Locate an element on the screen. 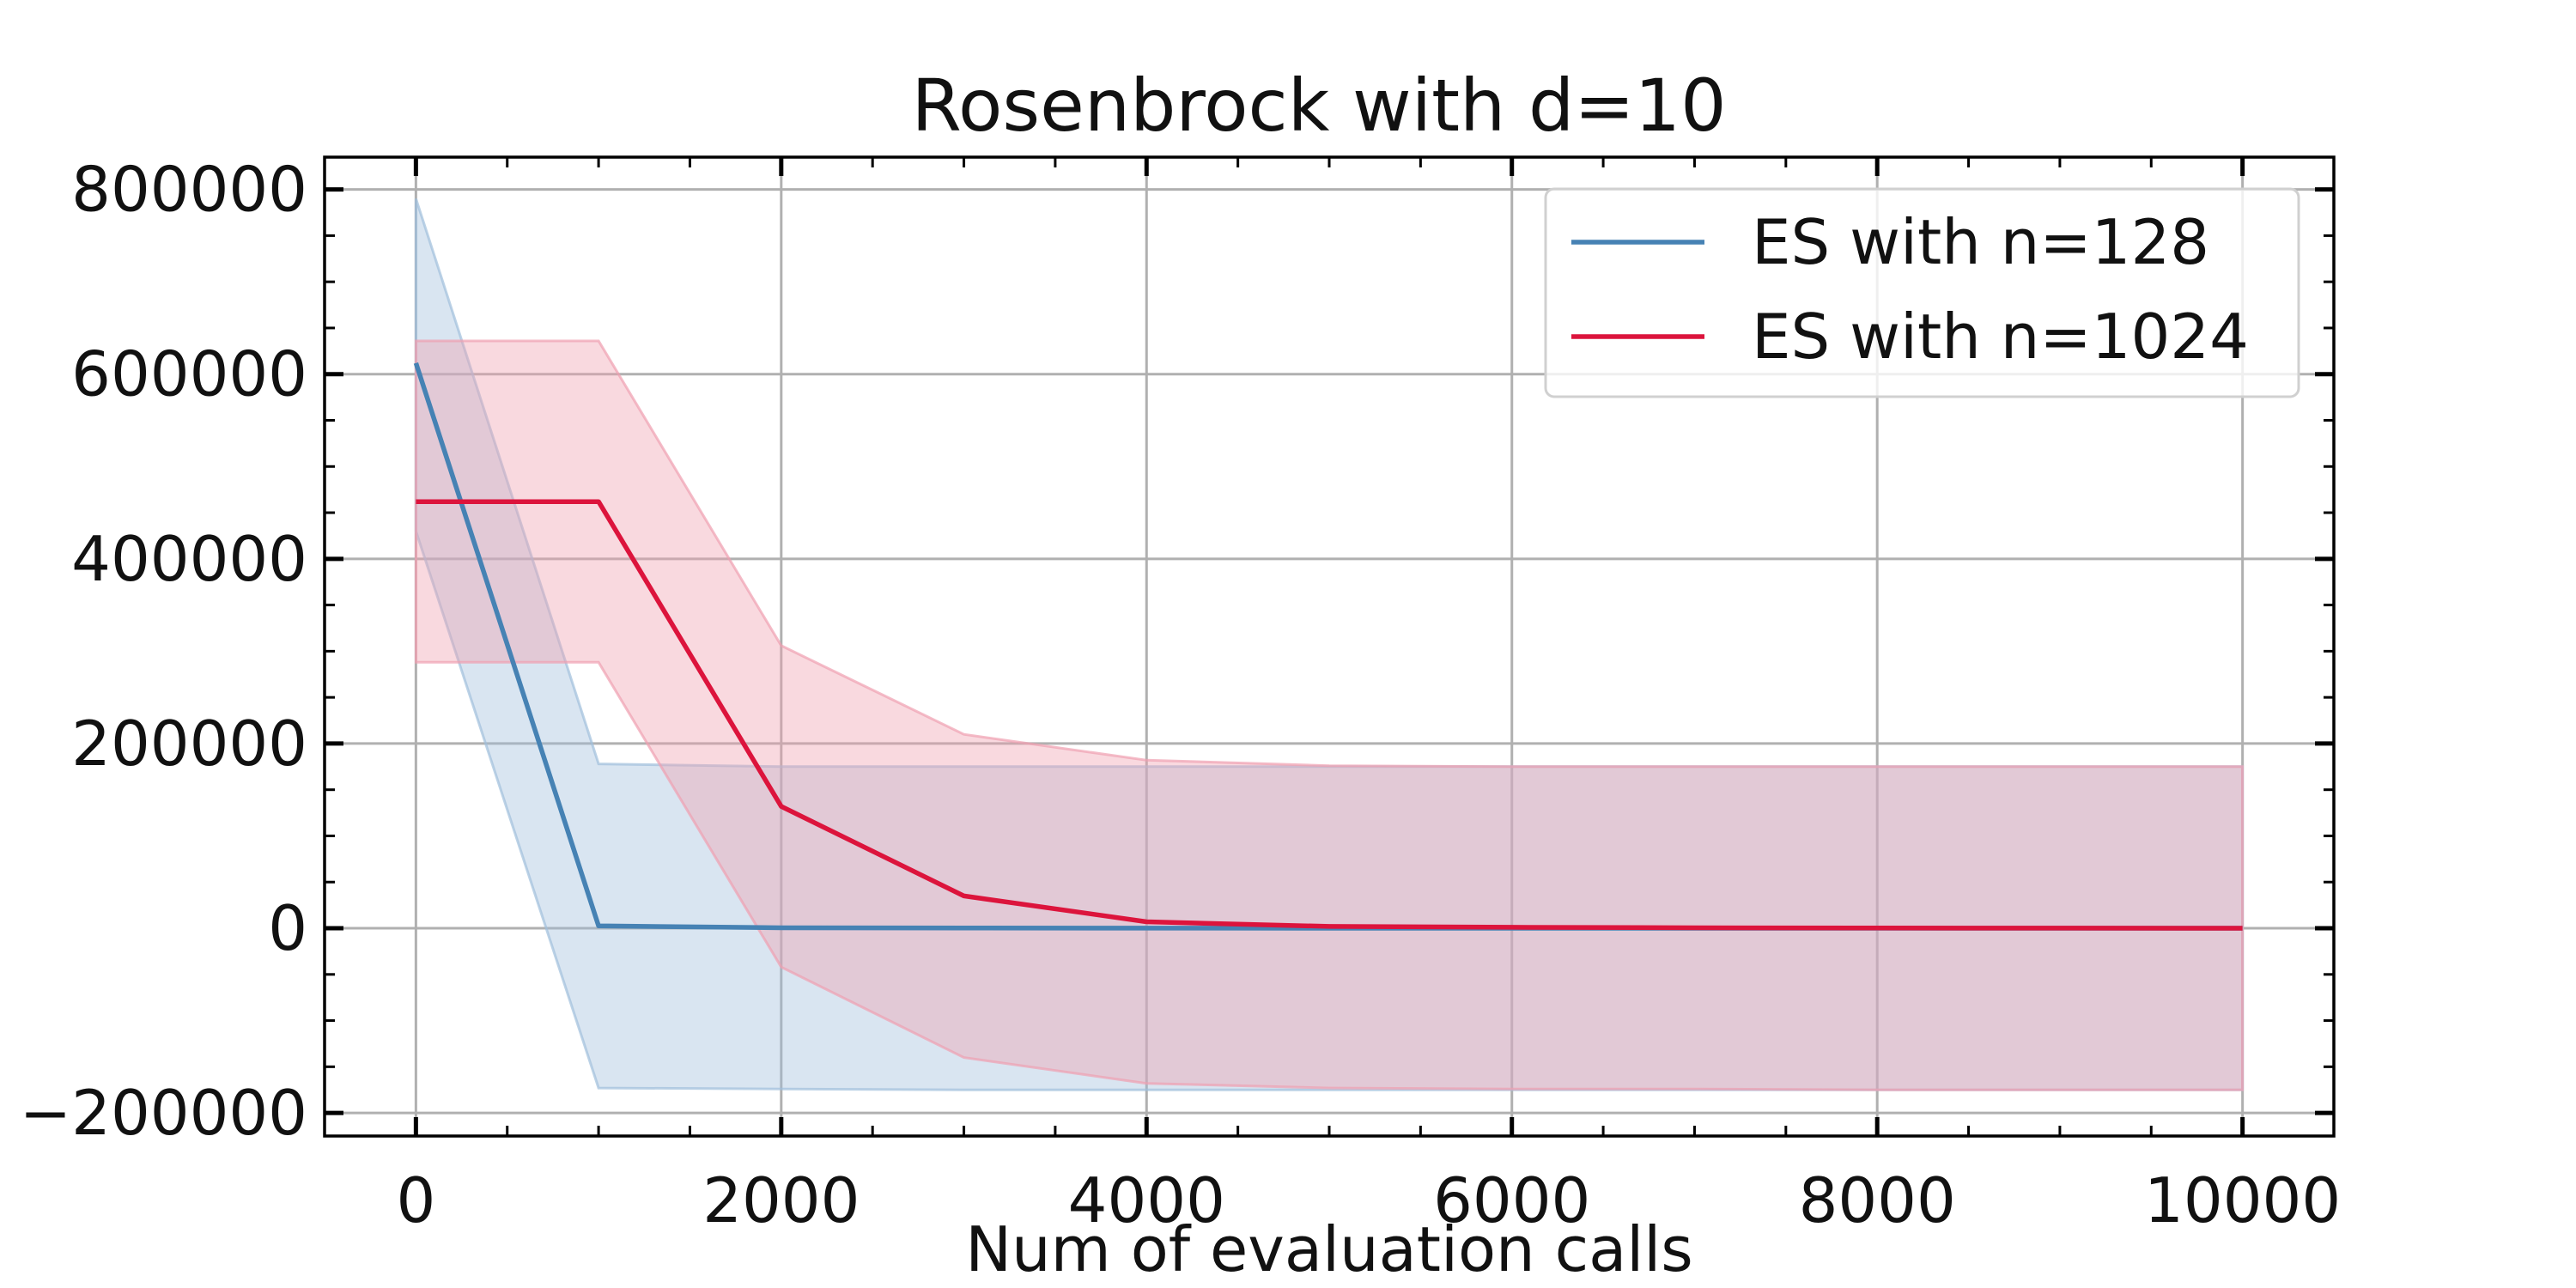 The width and height of the screenshot is (2576, 1288). y-tick-label: 600000 is located at coordinates (189, 374).